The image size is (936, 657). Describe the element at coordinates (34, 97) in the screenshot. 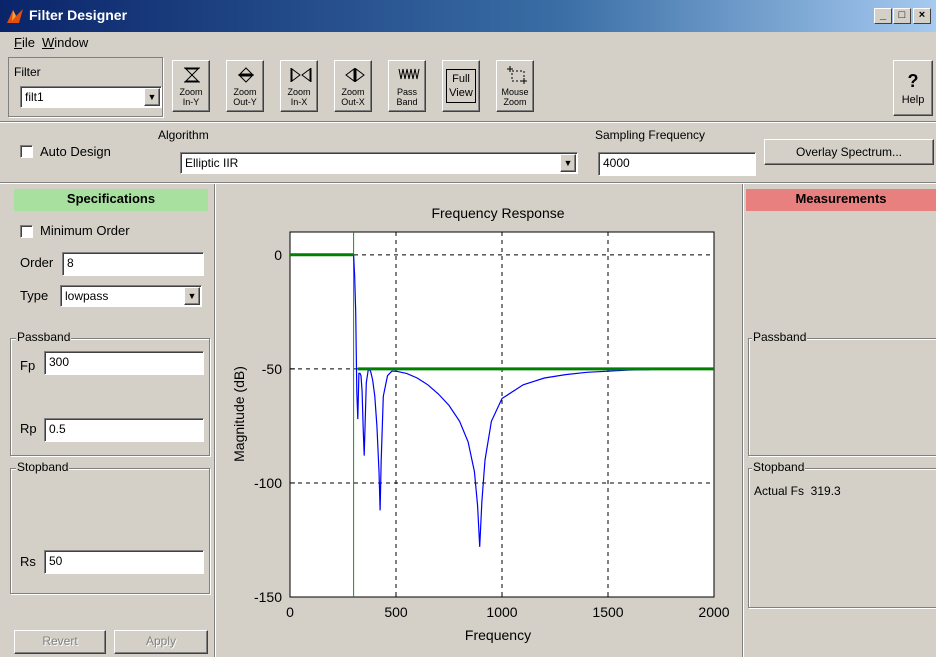

I see `filter-select-value: filt1` at that location.